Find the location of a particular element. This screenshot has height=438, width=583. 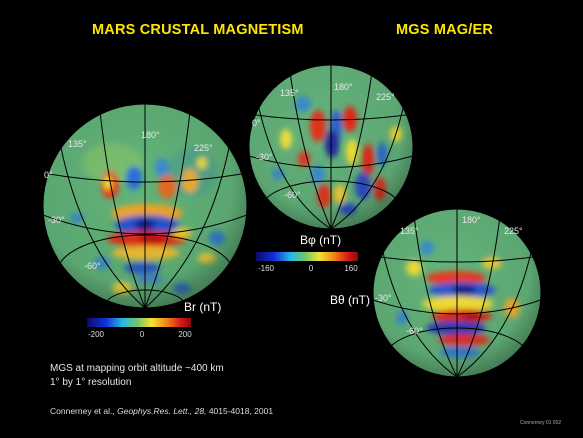

br-lon-225-label: 225° is located at coordinates (203, 148).